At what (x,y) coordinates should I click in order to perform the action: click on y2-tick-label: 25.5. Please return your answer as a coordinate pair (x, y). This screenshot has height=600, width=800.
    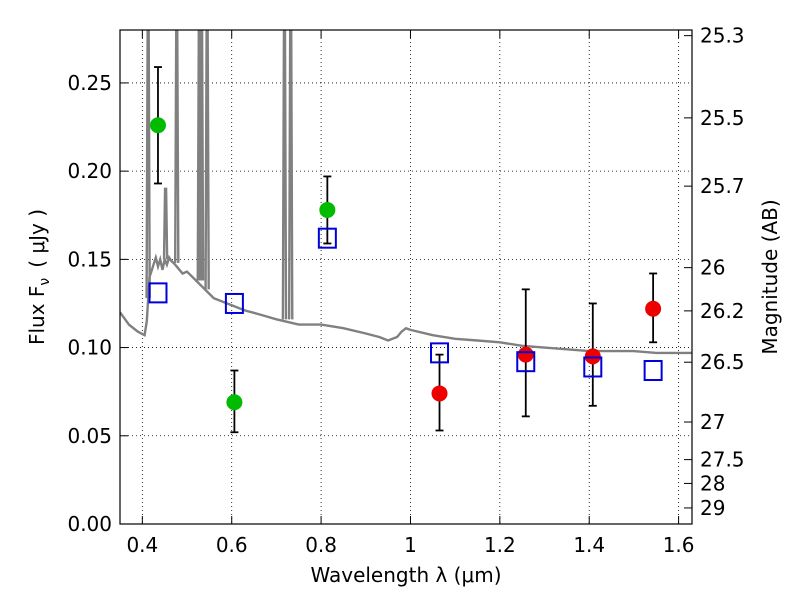
    Looking at the image, I should click on (722, 118).